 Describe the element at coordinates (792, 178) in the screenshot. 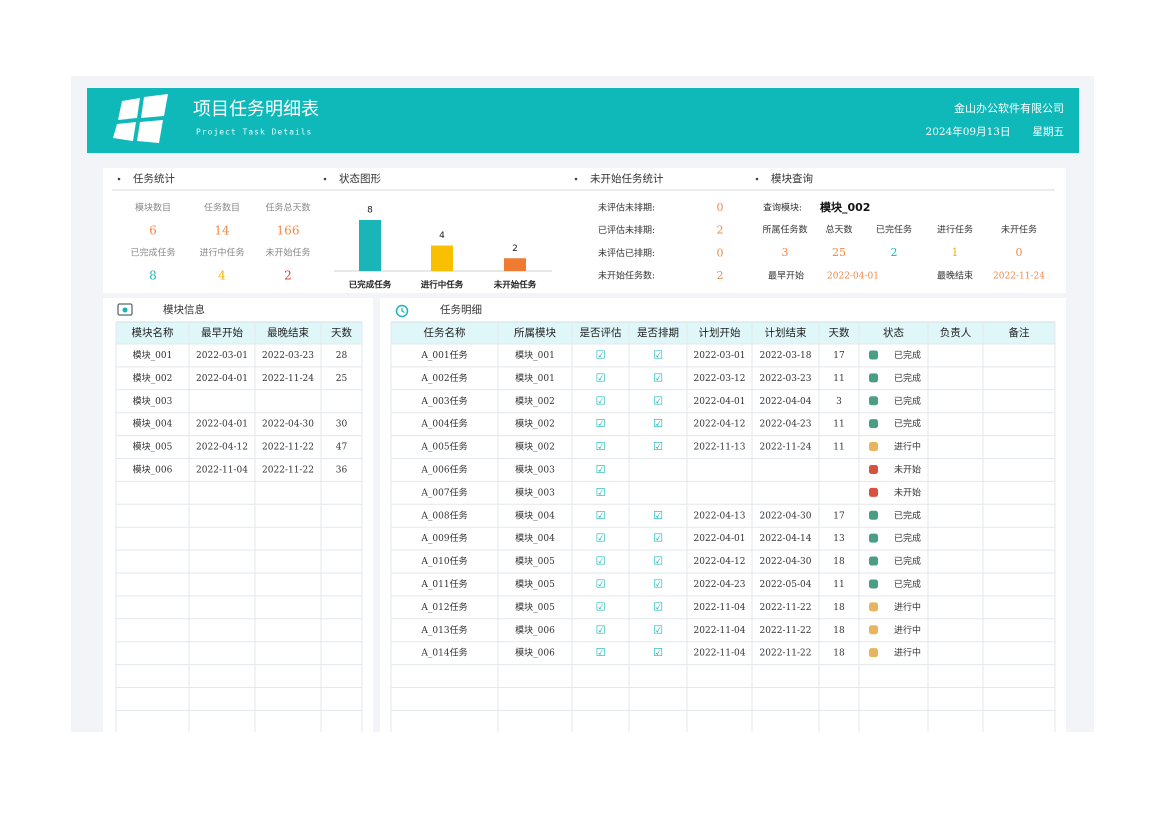

I see `section-title: 模块查询` at that location.